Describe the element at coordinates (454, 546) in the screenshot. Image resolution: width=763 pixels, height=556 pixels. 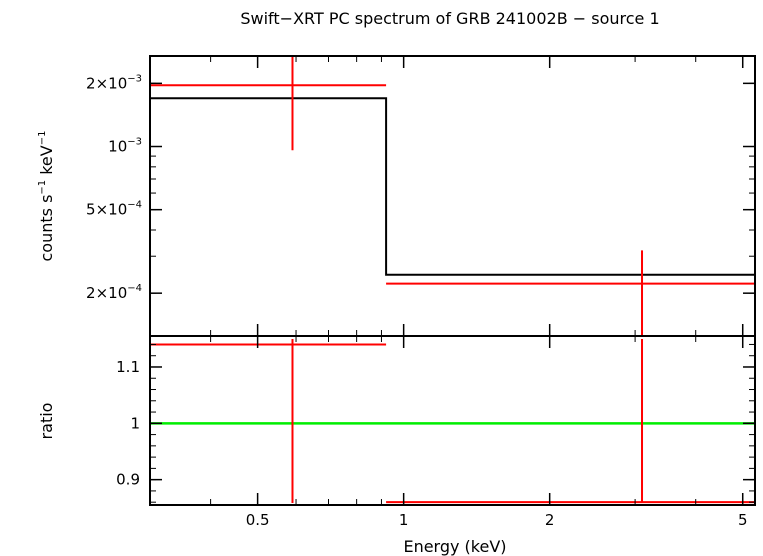
I see `x-axis-label: Energy (keV)` at that location.